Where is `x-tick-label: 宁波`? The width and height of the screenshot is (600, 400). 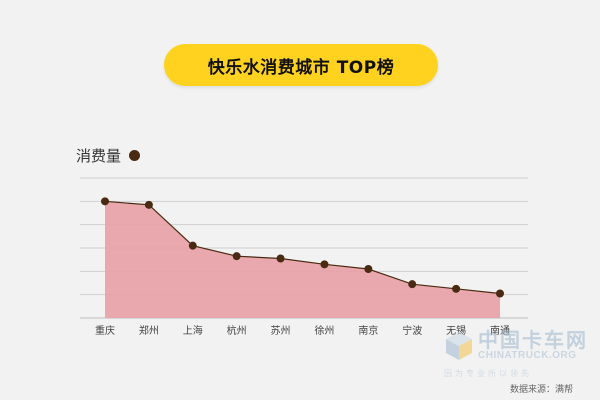 x-tick-label: 宁波 is located at coordinates (412, 330).